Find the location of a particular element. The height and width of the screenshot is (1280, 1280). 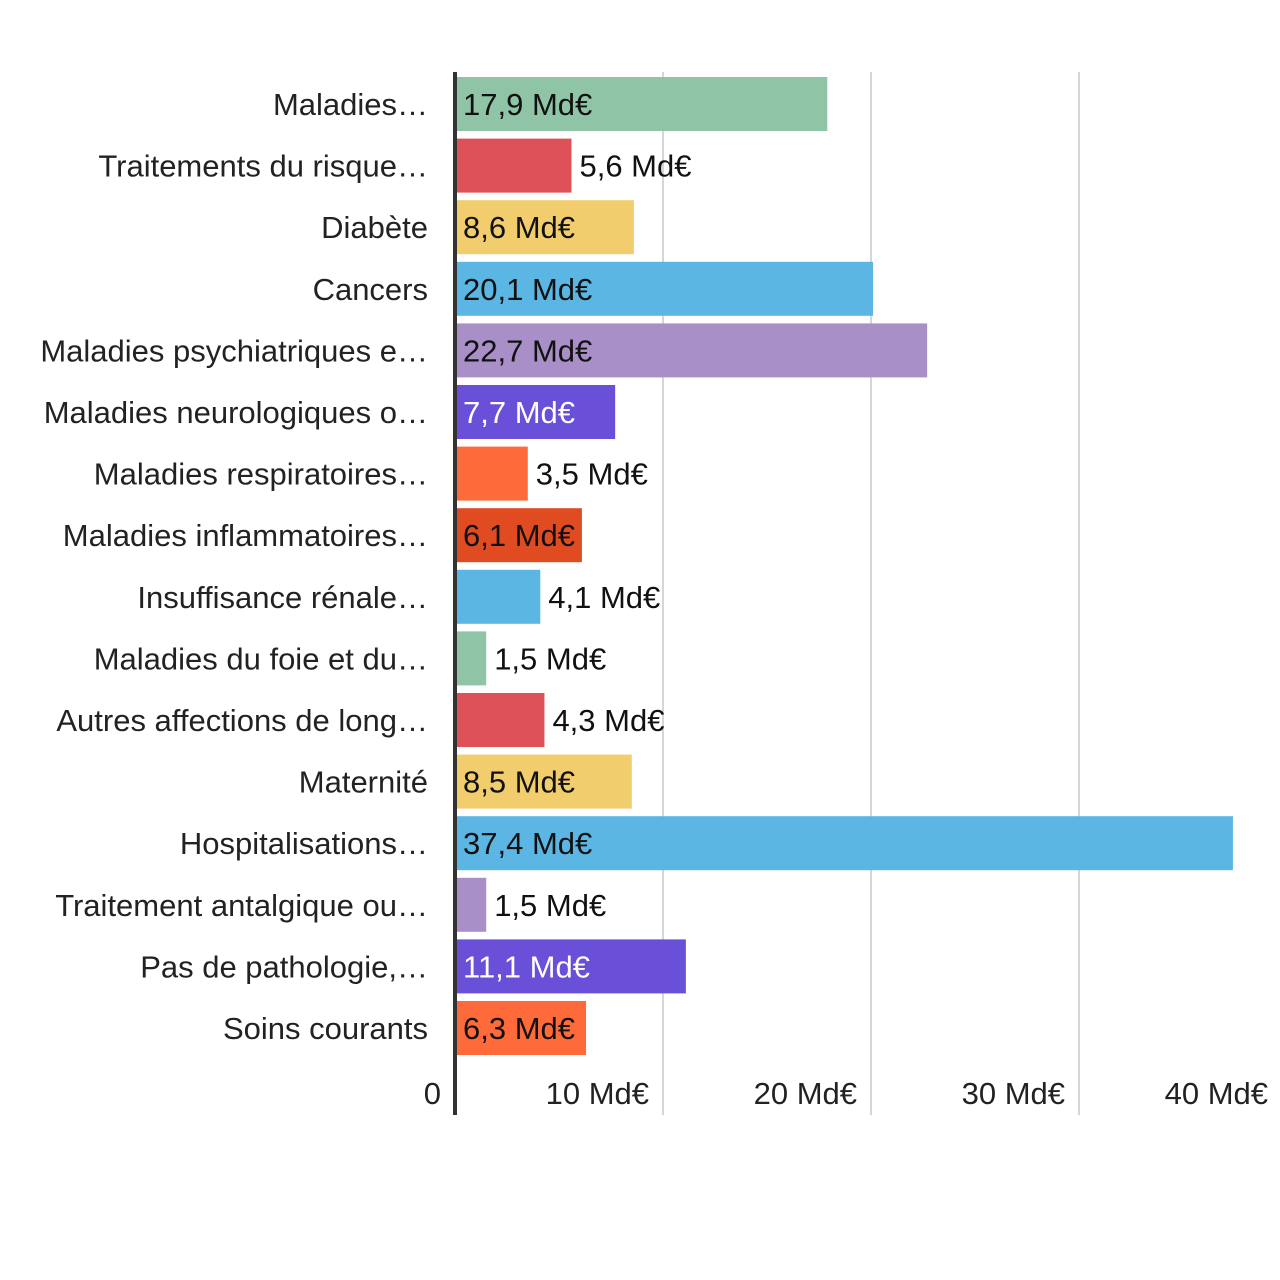

data-label-1: 17,9 Md€ is located at coordinates (527, 104).